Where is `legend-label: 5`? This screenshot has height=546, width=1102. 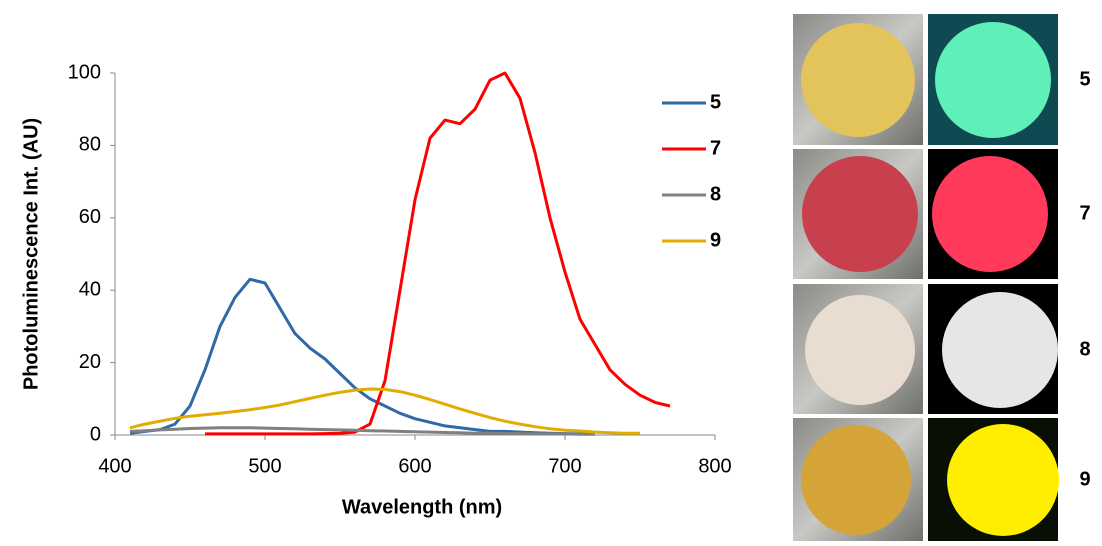
legend-label: 5 is located at coordinates (715, 102).